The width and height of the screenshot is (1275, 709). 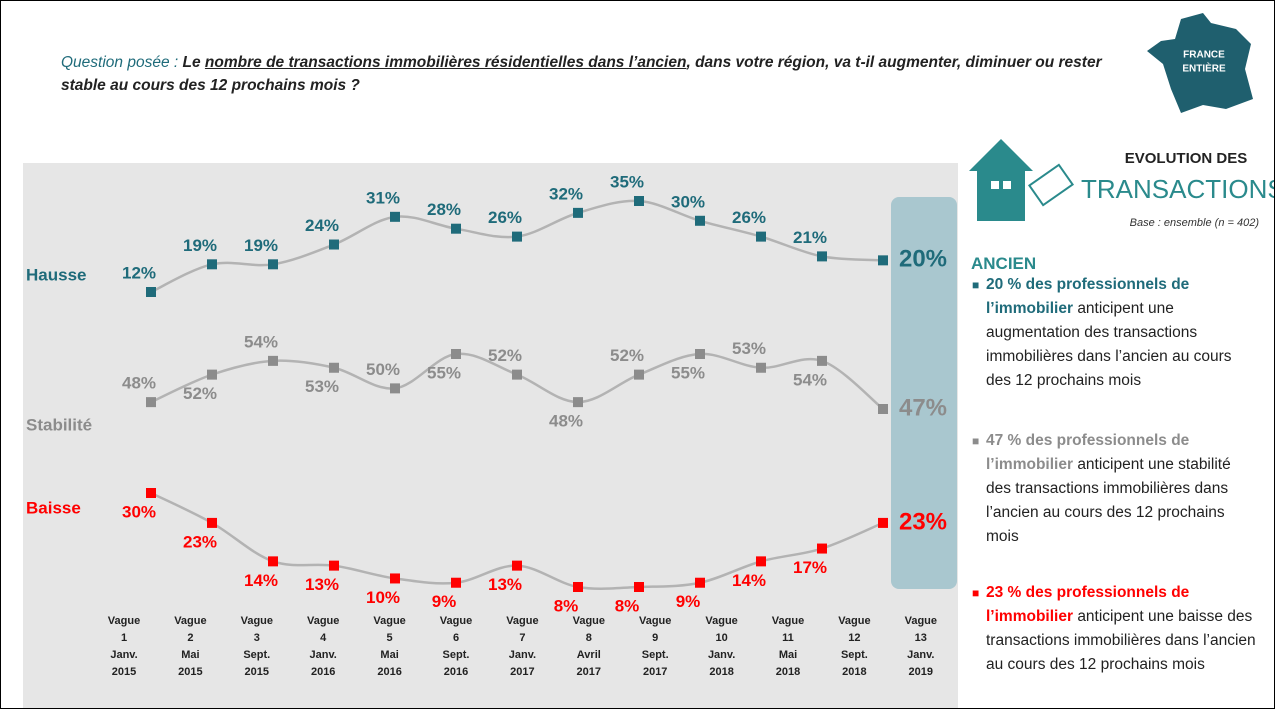 What do you see at coordinates (810, 237) in the screenshot?
I see `value-label: 21%` at bounding box center [810, 237].